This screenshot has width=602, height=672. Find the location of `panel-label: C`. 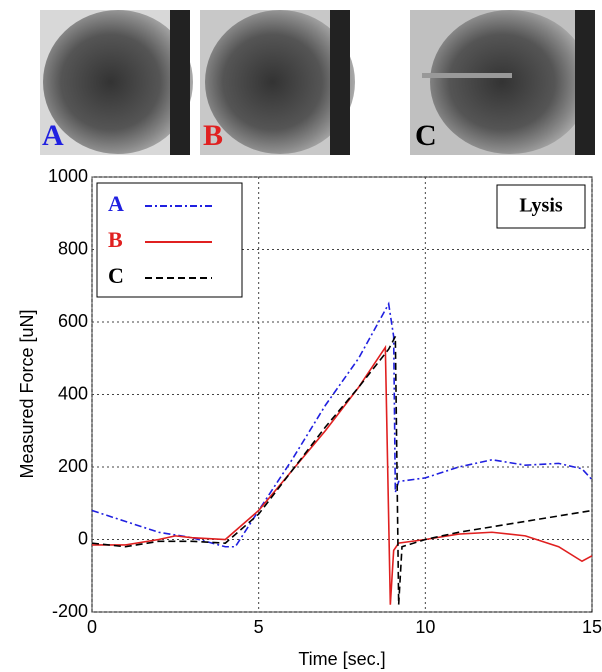

panel-label: C is located at coordinates (426, 135).